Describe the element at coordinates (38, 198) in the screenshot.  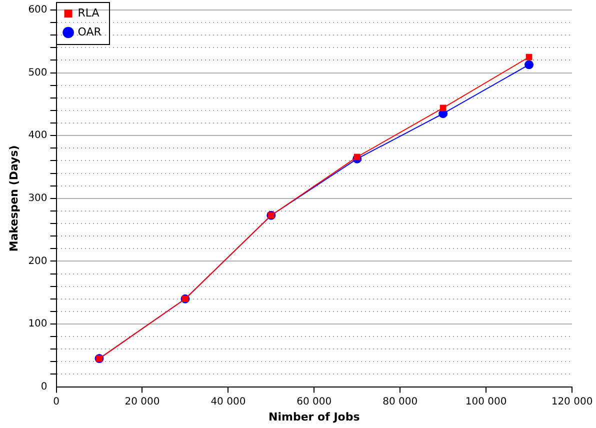
I see `y-tick-label: 300` at that location.